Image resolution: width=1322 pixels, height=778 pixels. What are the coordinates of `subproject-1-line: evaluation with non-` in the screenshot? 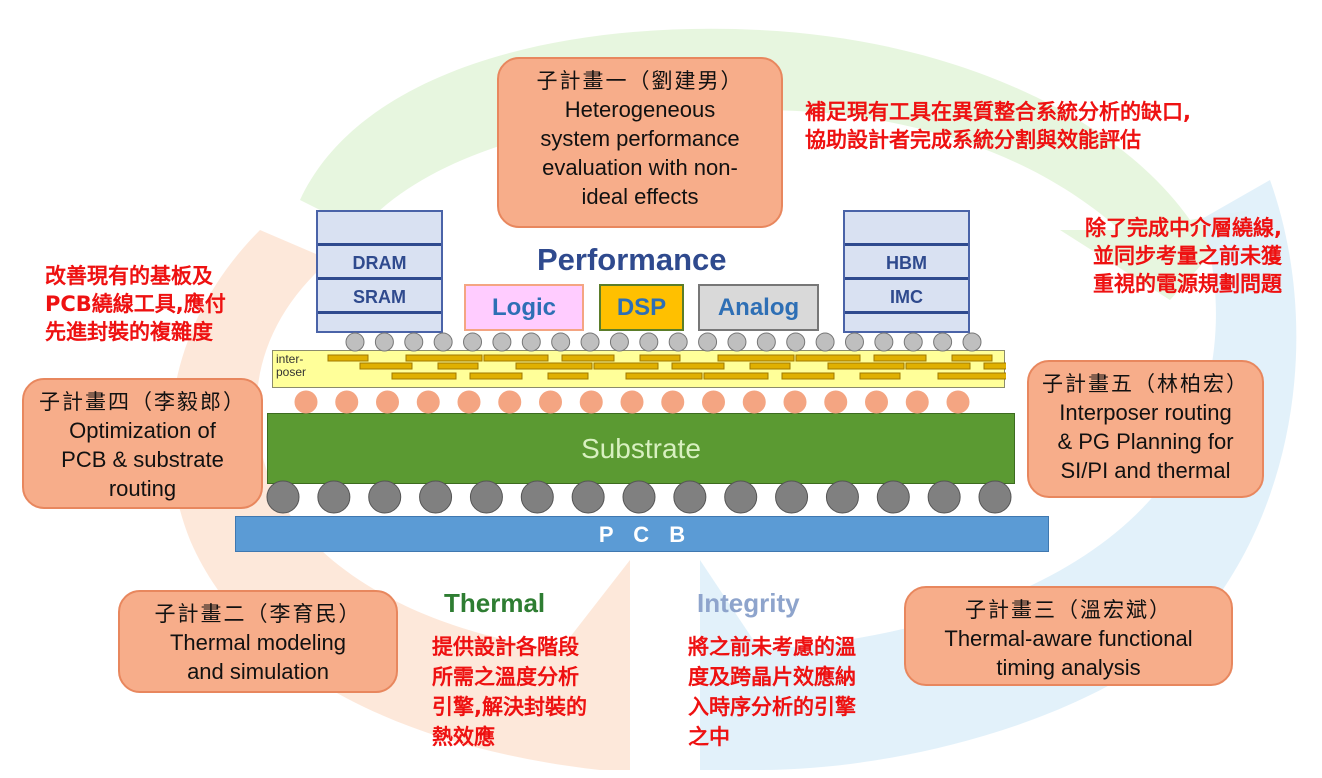 It's located at (640, 167).